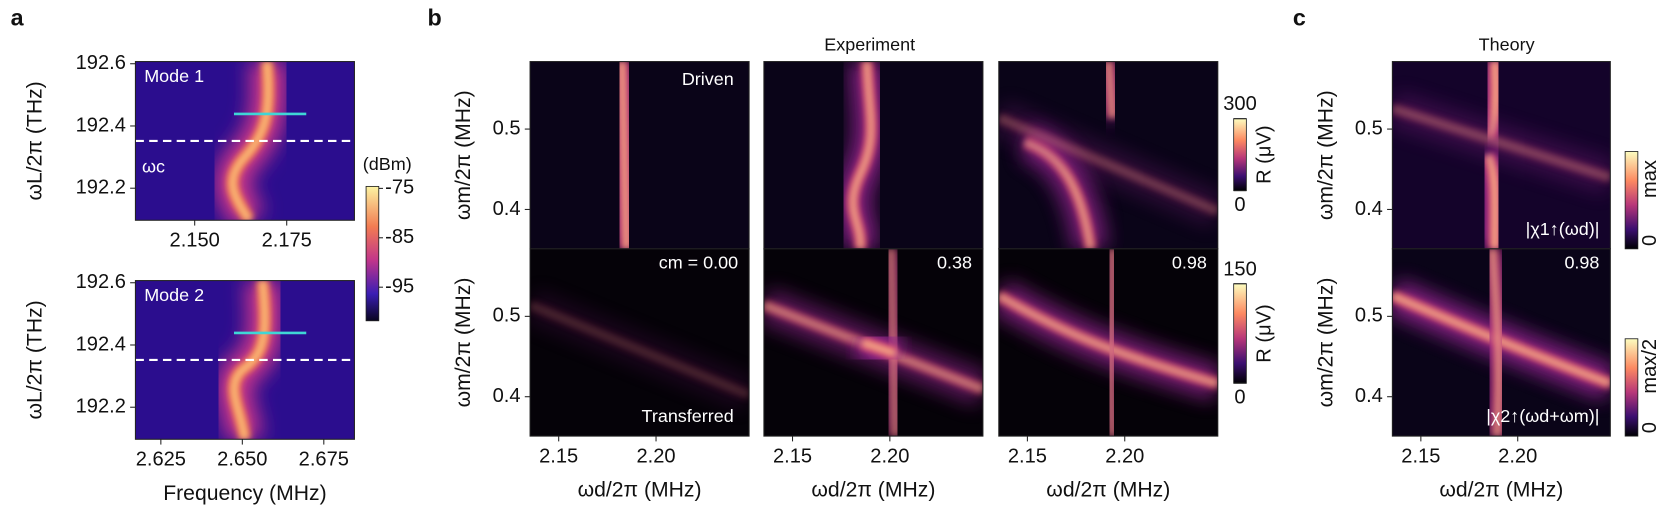 The height and width of the screenshot is (522, 1659). I want to click on panel-letter: b, so click(434, 17).